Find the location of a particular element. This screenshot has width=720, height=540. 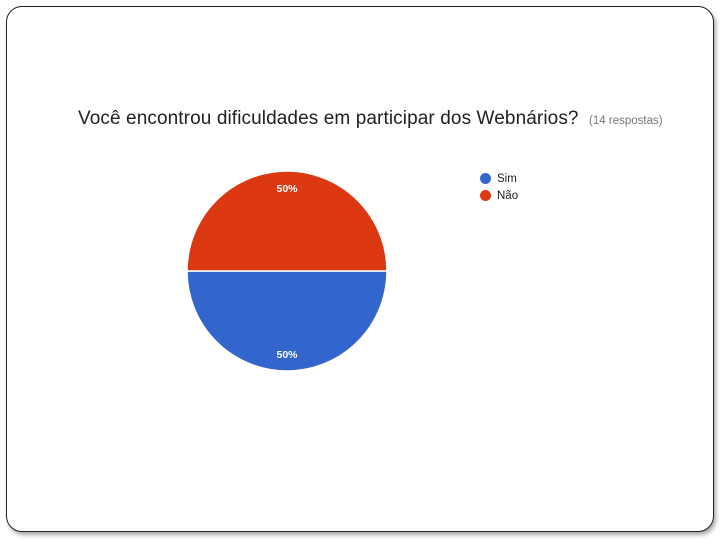

legend-label-sim: Sim is located at coordinates (507, 178).